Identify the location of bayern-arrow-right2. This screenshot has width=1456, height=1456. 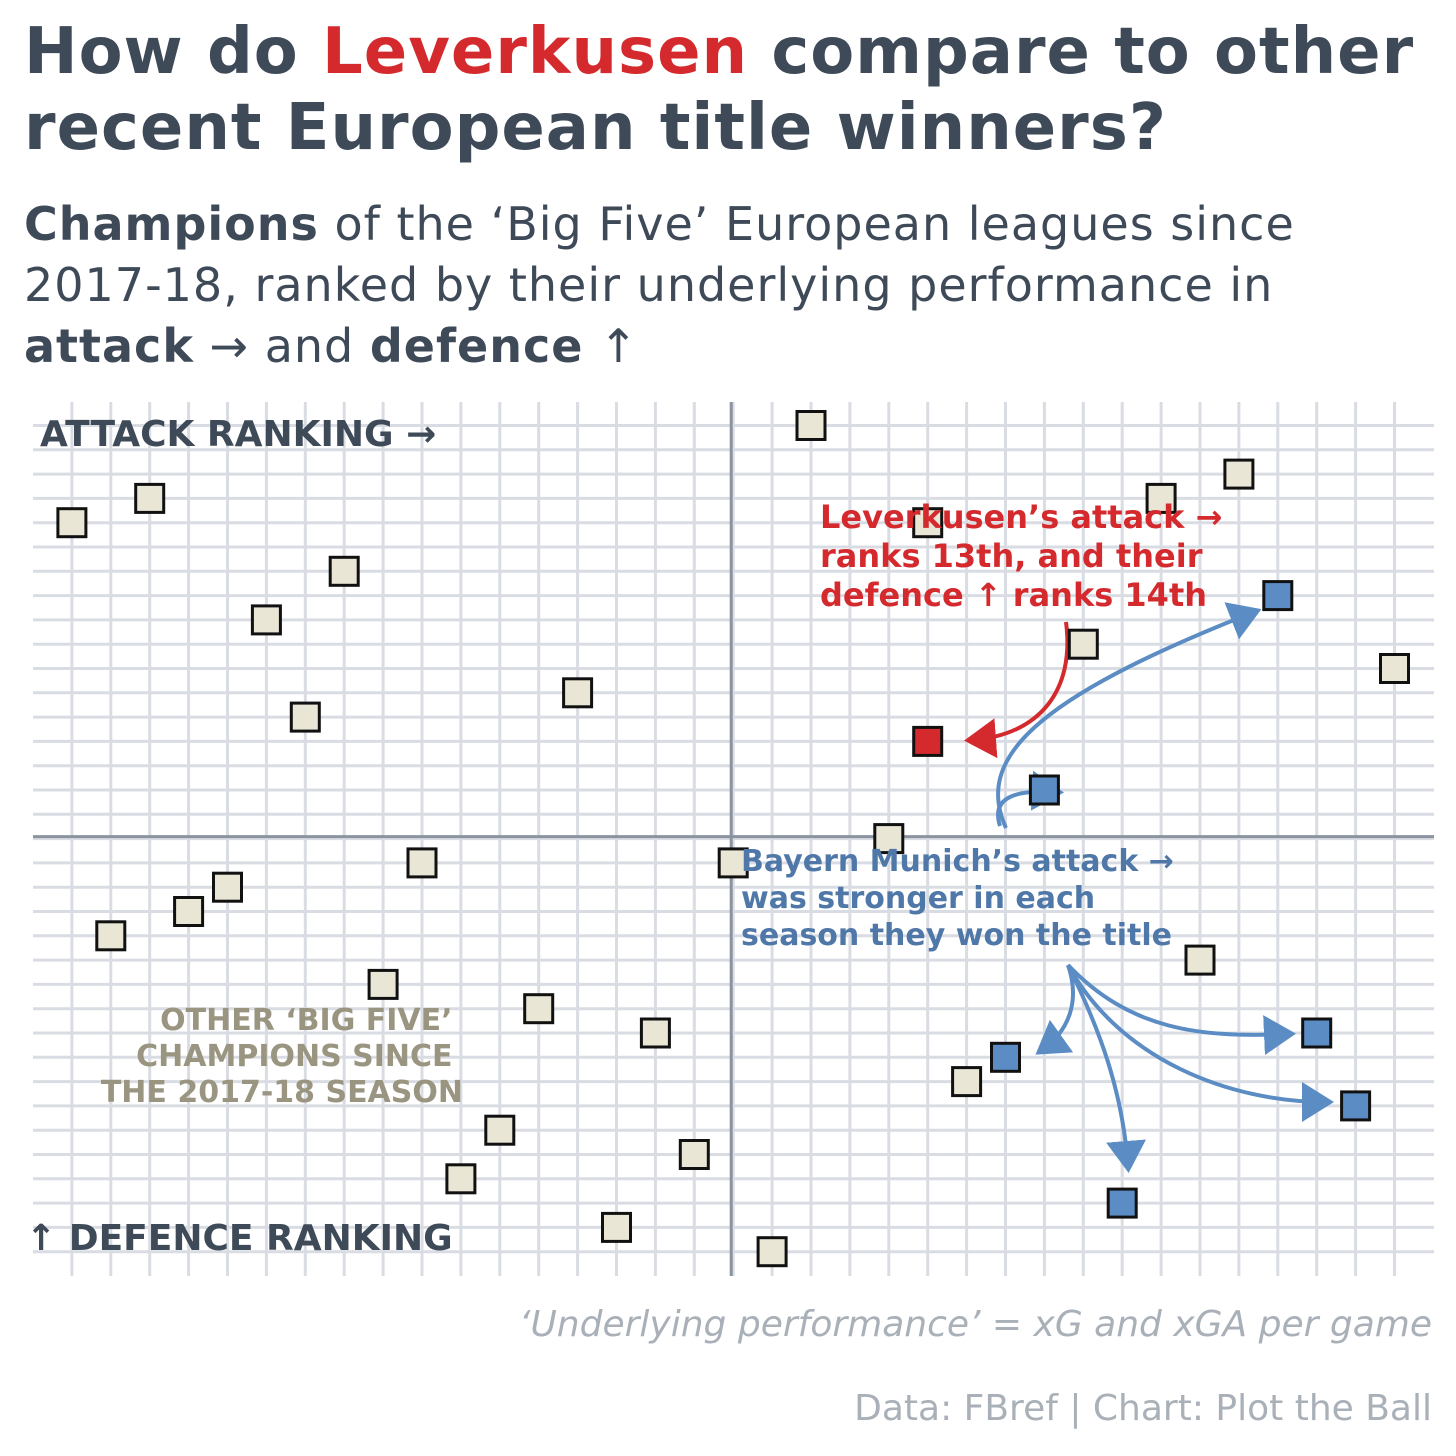
(1200, 1043).